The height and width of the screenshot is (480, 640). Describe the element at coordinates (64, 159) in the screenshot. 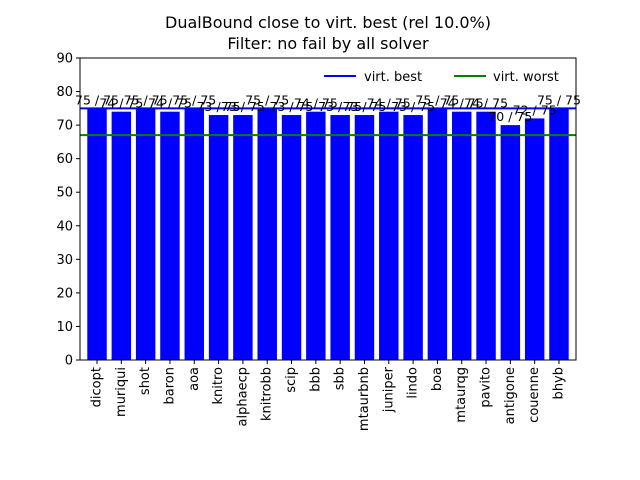

I see `y-tick-label-60: 60` at that location.